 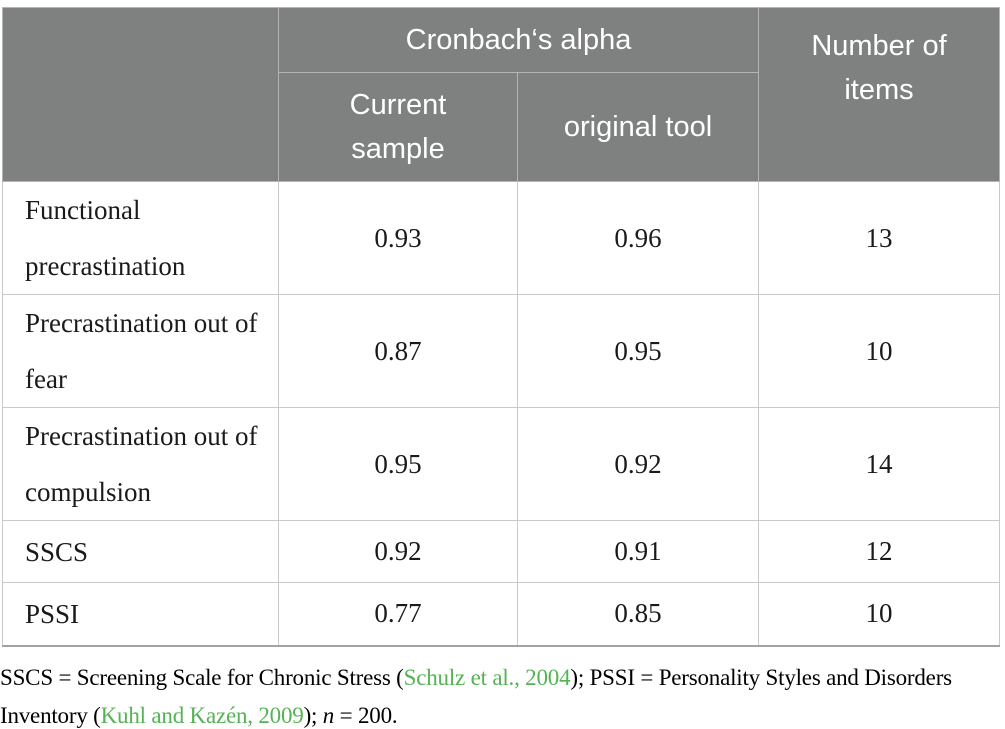 What do you see at coordinates (398, 464) in the screenshot?
I see `current-sample-value: 0.95` at bounding box center [398, 464].